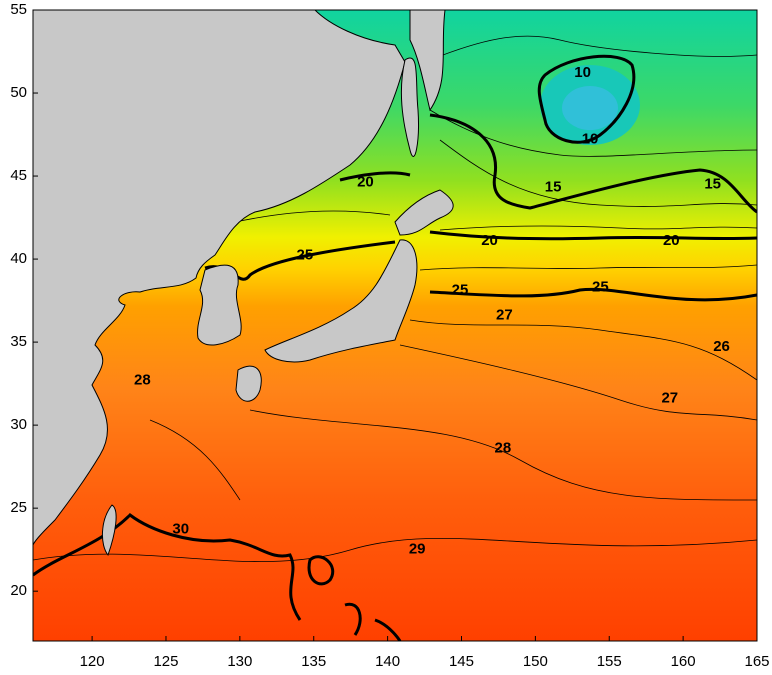 The height and width of the screenshot is (675, 772). Describe the element at coordinates (239, 661) in the screenshot. I see `x-tick-label: 130` at that location.